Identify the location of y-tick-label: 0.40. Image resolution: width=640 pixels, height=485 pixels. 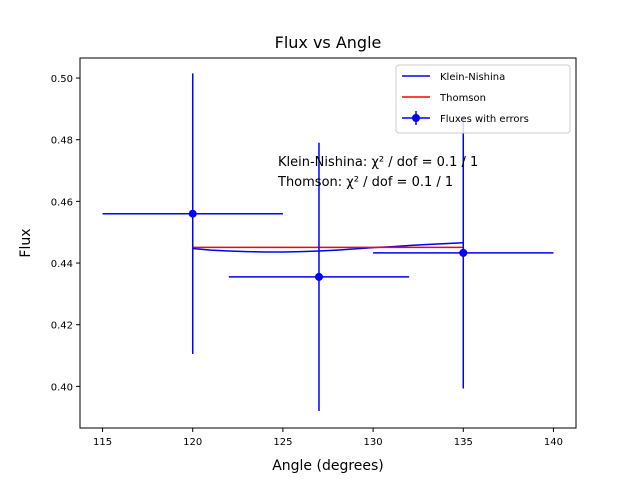
(62, 387).